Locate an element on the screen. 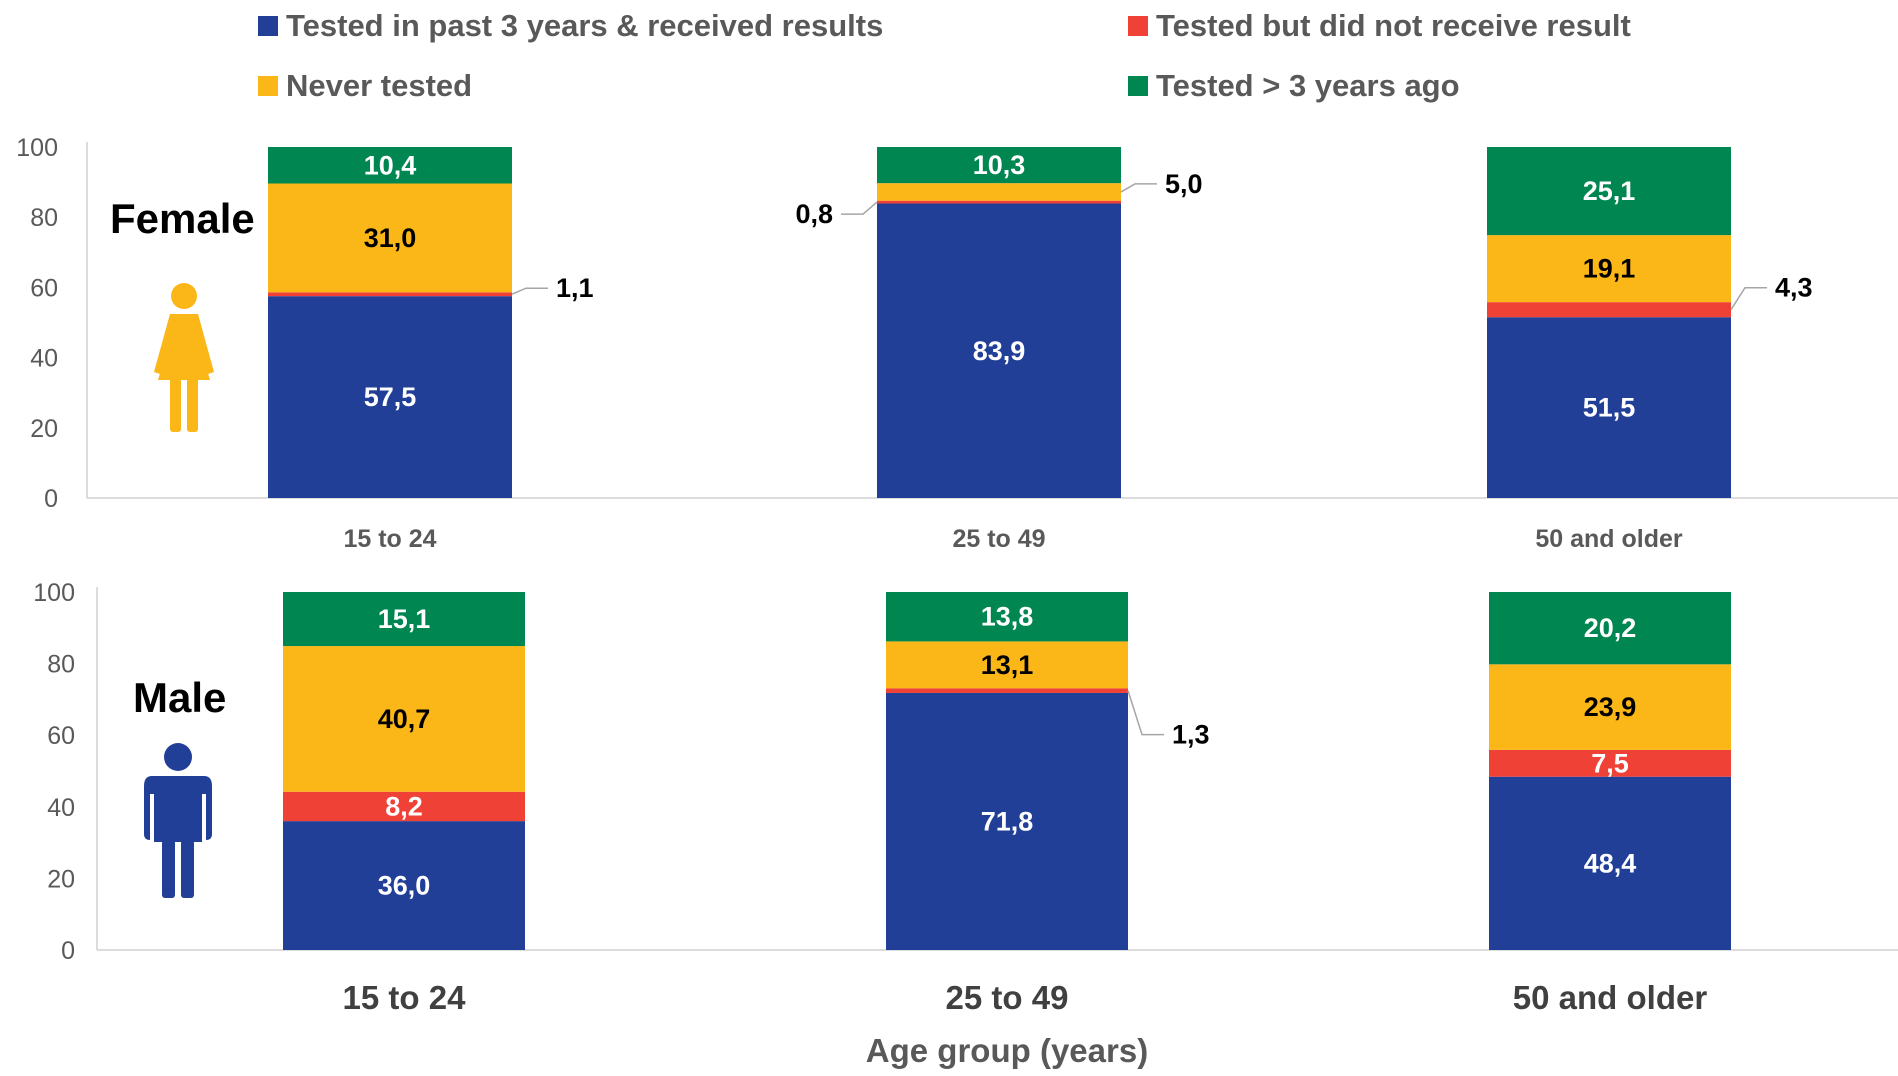  data-label: 7,5 is located at coordinates (1610, 763).